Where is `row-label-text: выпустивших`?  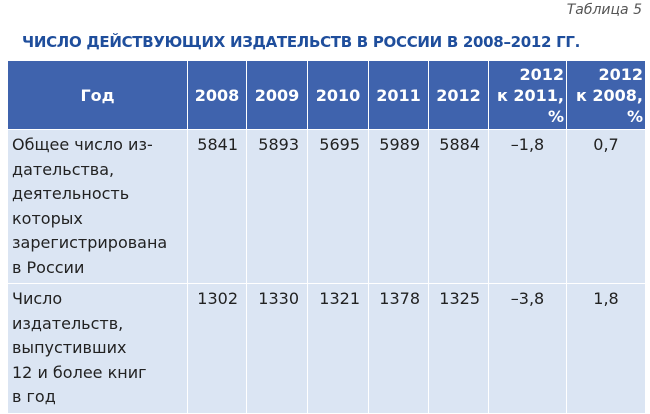
row-label-text: выпустивших is located at coordinates (69, 347).